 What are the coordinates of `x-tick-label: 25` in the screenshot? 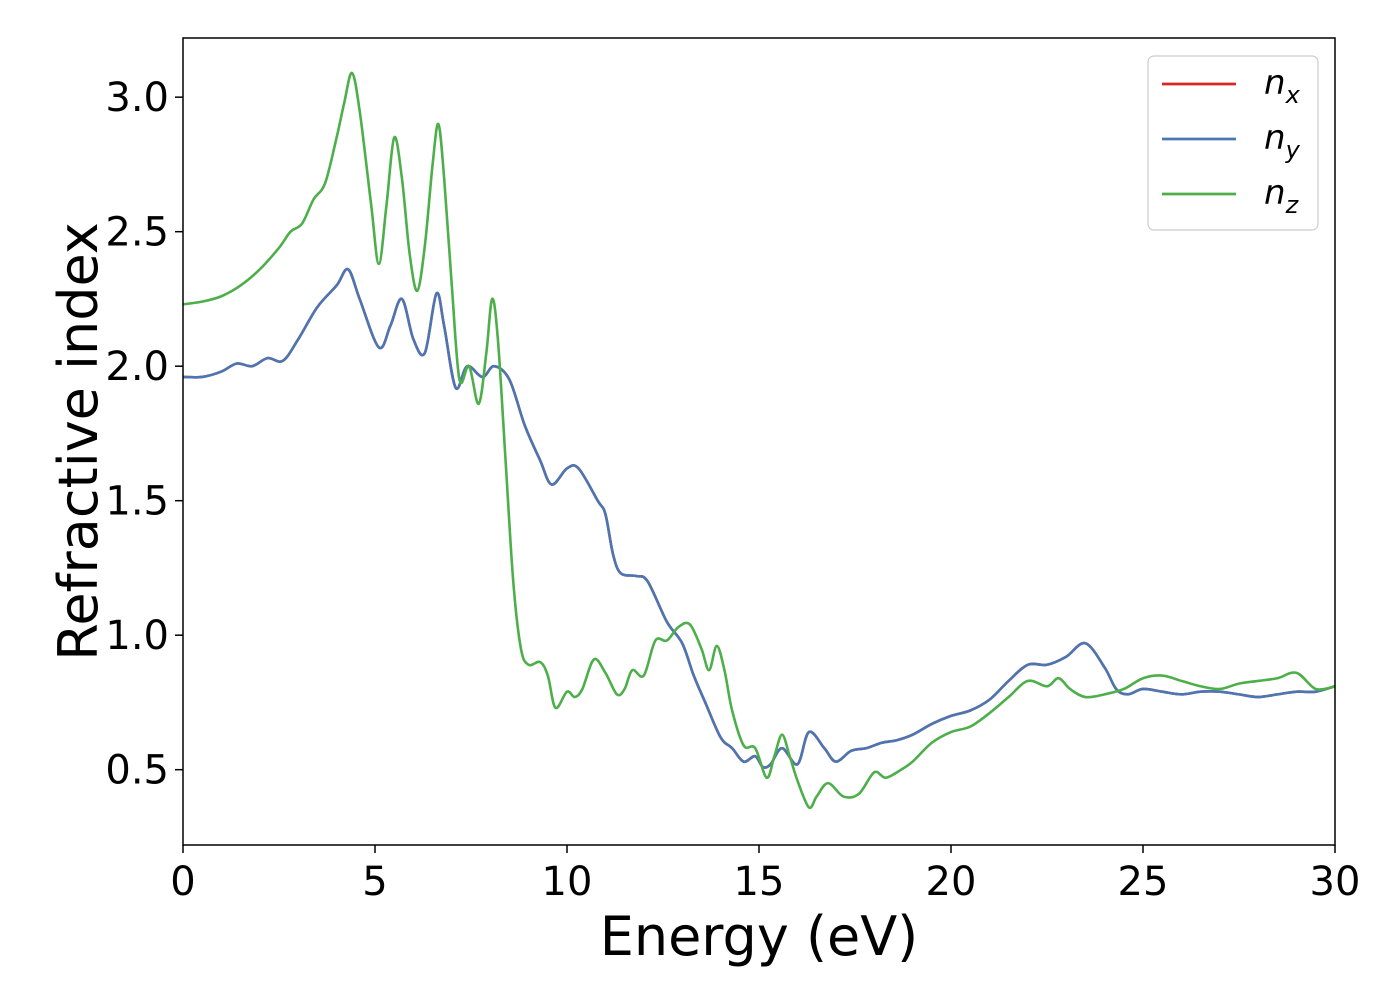 It's located at (1143, 882).